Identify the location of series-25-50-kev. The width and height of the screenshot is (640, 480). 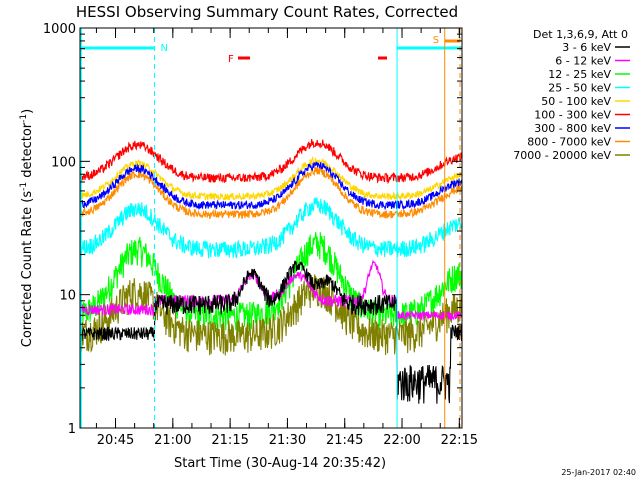
(271, 228).